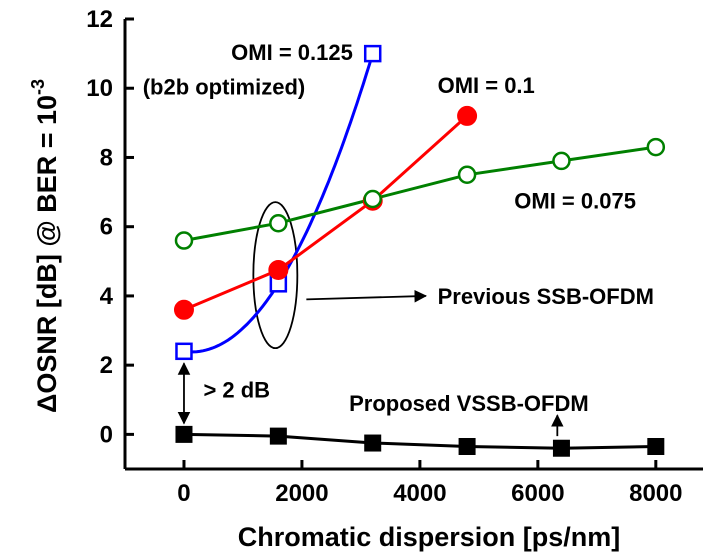 This screenshot has height=559, width=716. Describe the element at coordinates (429, 537) in the screenshot. I see `x-axis-title: Chromatic dispersion [ps/nm]` at that location.